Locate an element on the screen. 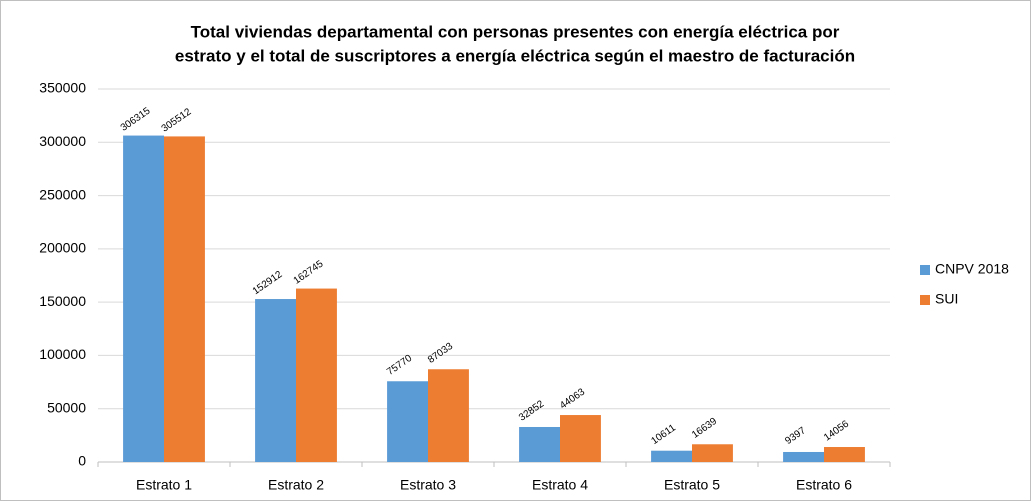  y-tick-label: 100000 is located at coordinates (62, 354).